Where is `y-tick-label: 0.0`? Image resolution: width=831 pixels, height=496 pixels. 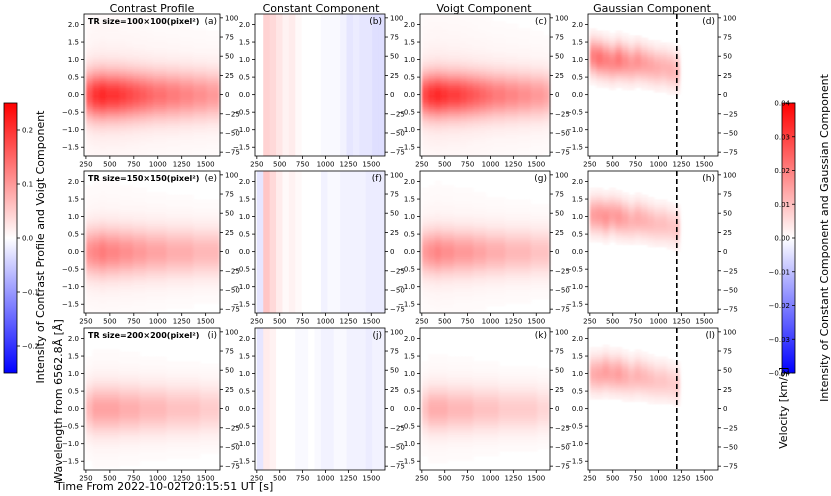
y-tick-label: 0.0 is located at coordinates (409, 95).